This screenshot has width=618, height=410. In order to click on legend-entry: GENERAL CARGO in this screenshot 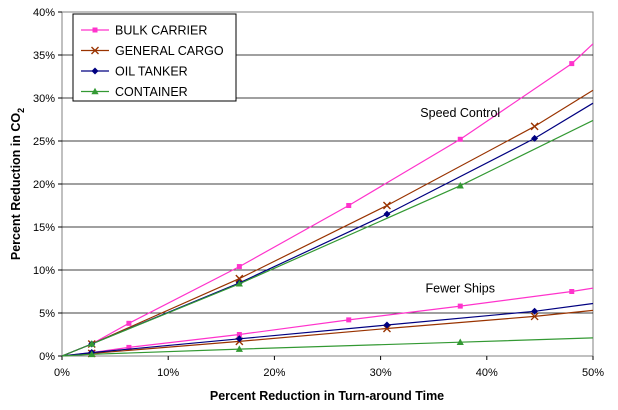, I will do `click(152, 51)`.